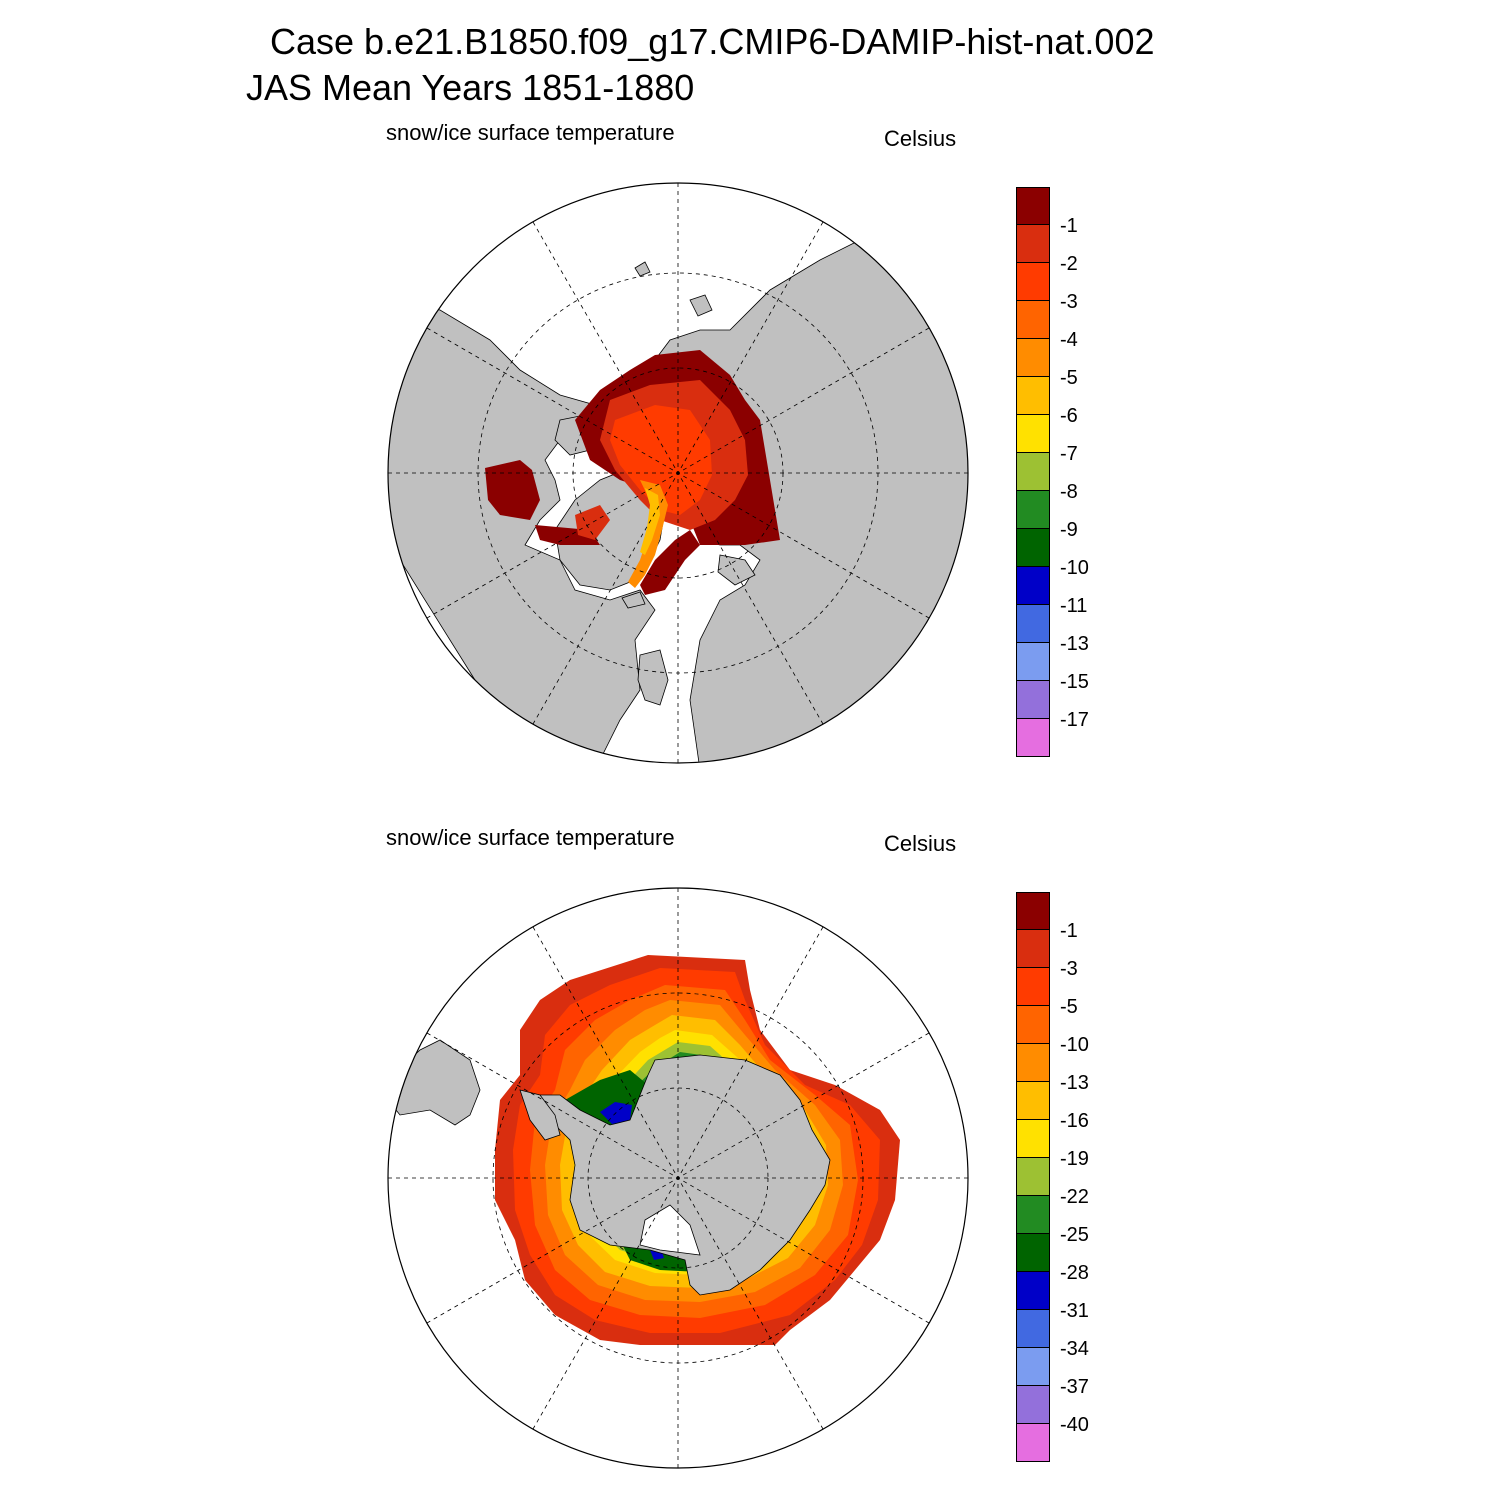 This screenshot has height=1500, width=1500. Describe the element at coordinates (530, 132) in the screenshot. I see `north-panel-variable-label: snow/ice surface temperature` at that location.